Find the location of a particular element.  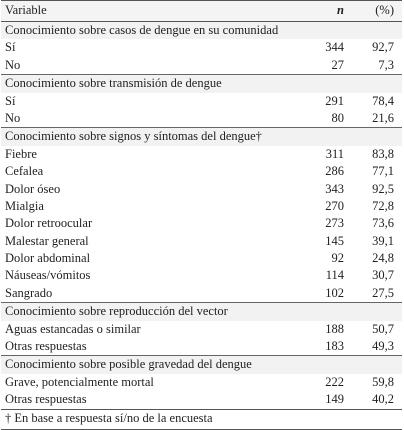

row-count: 92 is located at coordinates (338, 258).